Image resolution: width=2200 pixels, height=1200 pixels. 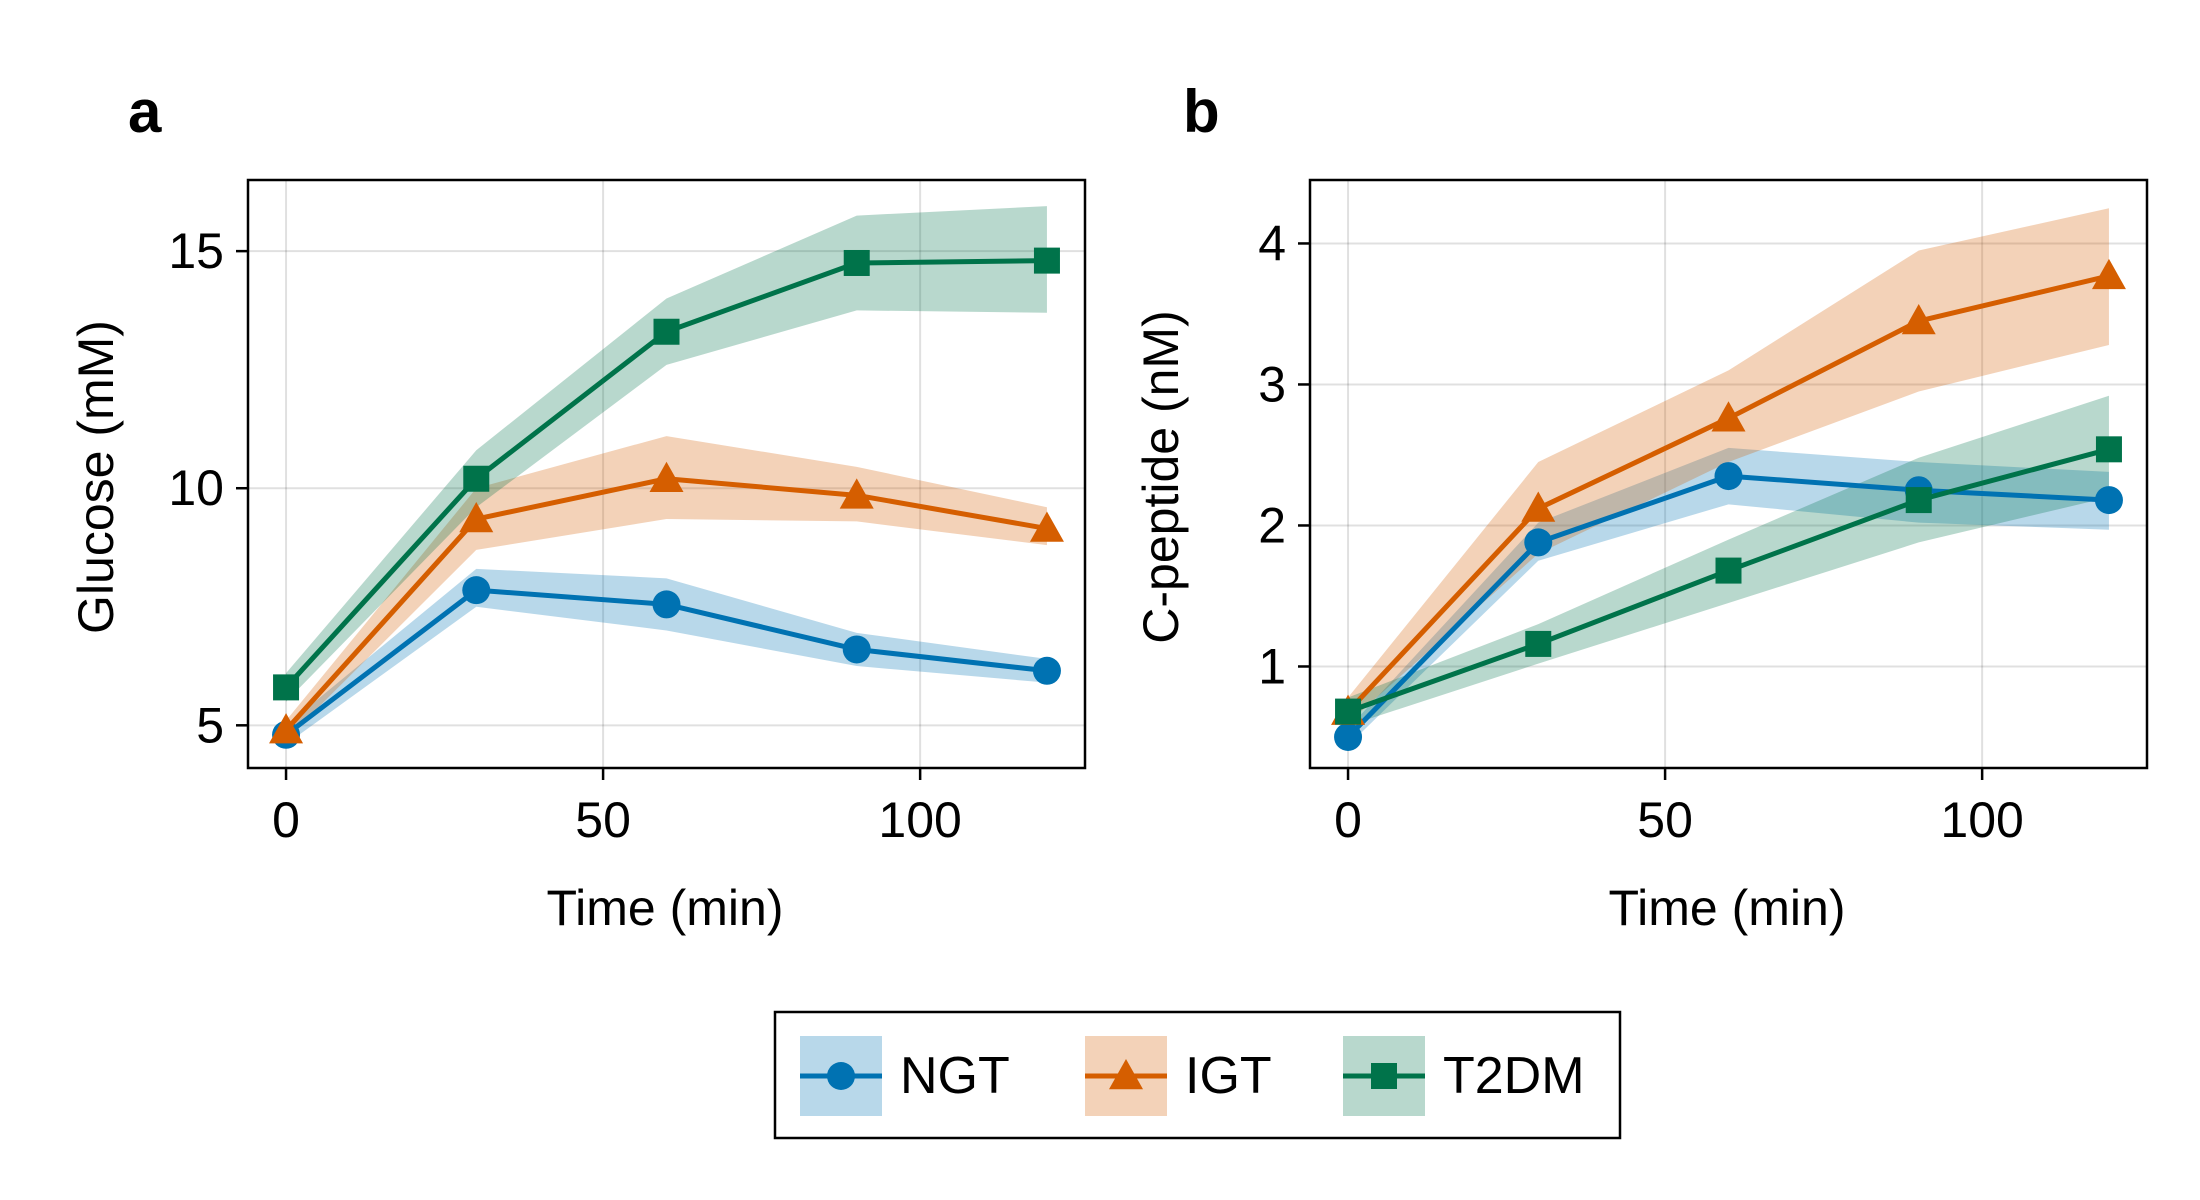 I want to click on legend-label-igt: IGT, so click(x=1228, y=1076).